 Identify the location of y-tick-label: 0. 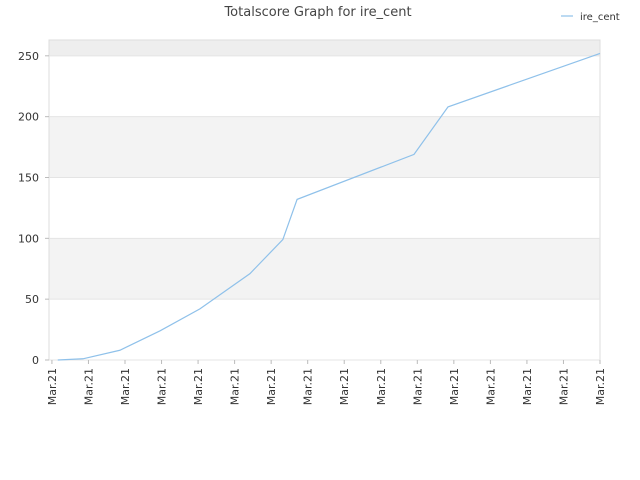
(35, 360).